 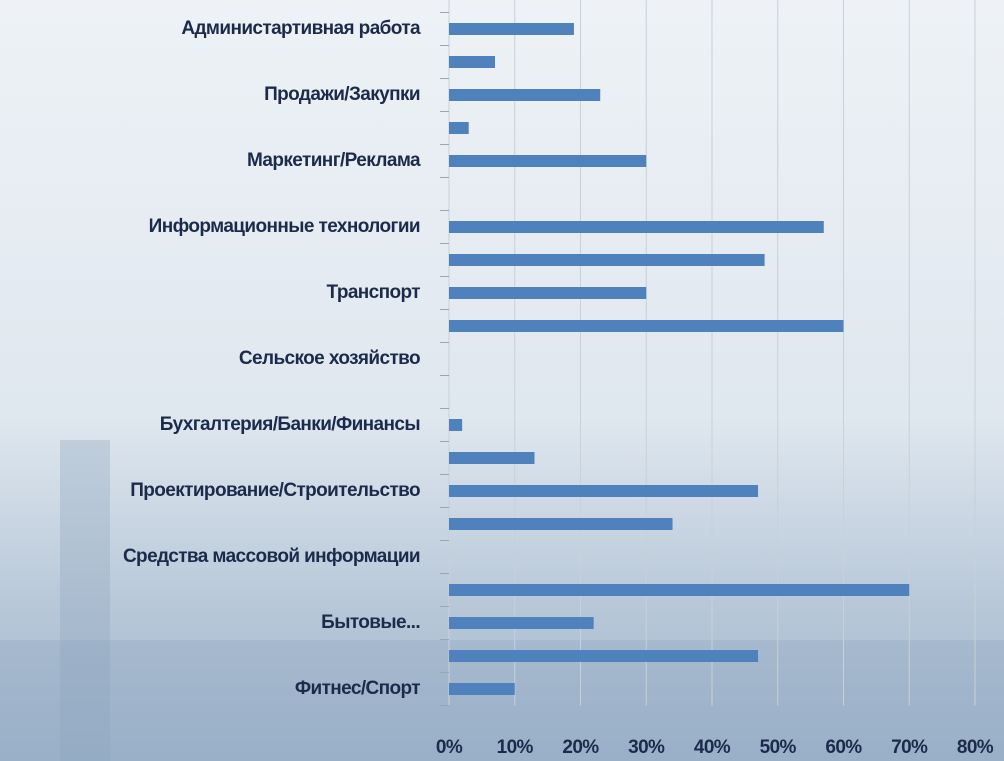 What do you see at coordinates (909, 747) in the screenshot?
I see `x-tick-label: 70%` at bounding box center [909, 747].